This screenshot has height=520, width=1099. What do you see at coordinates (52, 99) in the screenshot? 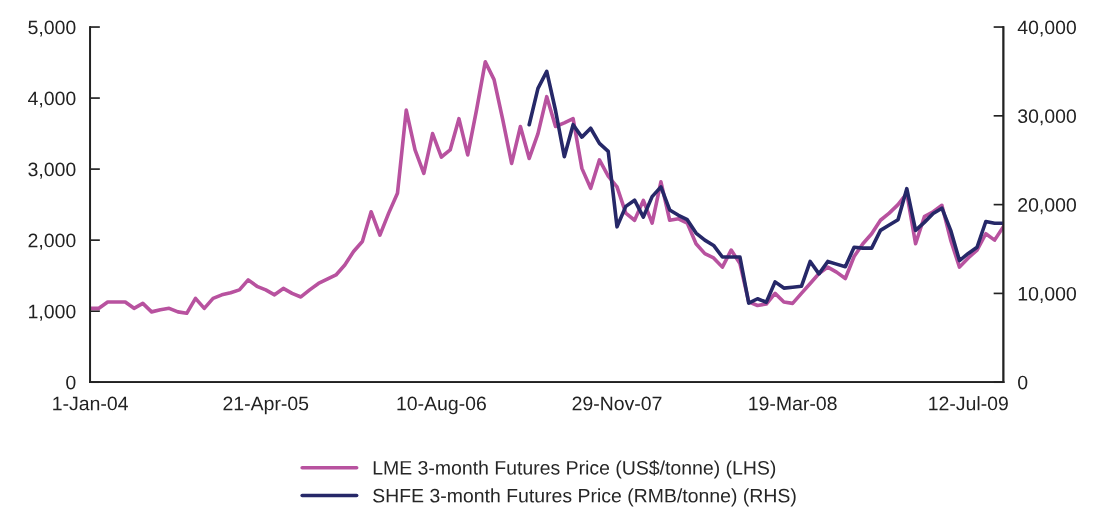
I see `y-tick-label: 4,000` at bounding box center [52, 99].